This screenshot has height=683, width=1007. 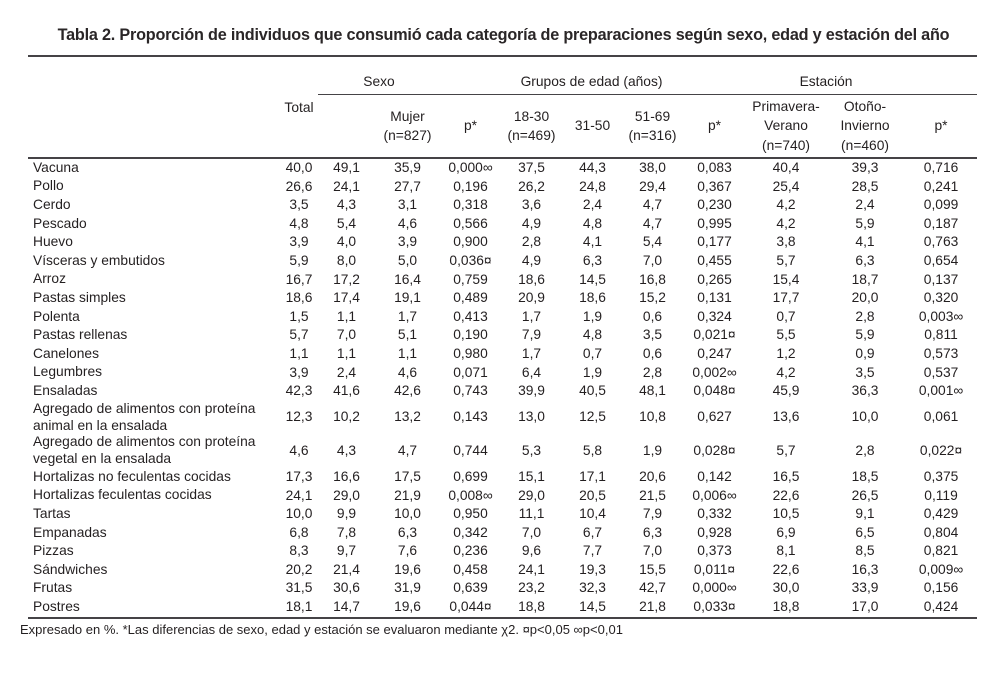 What do you see at coordinates (941, 372) in the screenshot?
I see `data-cell: 0,537` at bounding box center [941, 372].